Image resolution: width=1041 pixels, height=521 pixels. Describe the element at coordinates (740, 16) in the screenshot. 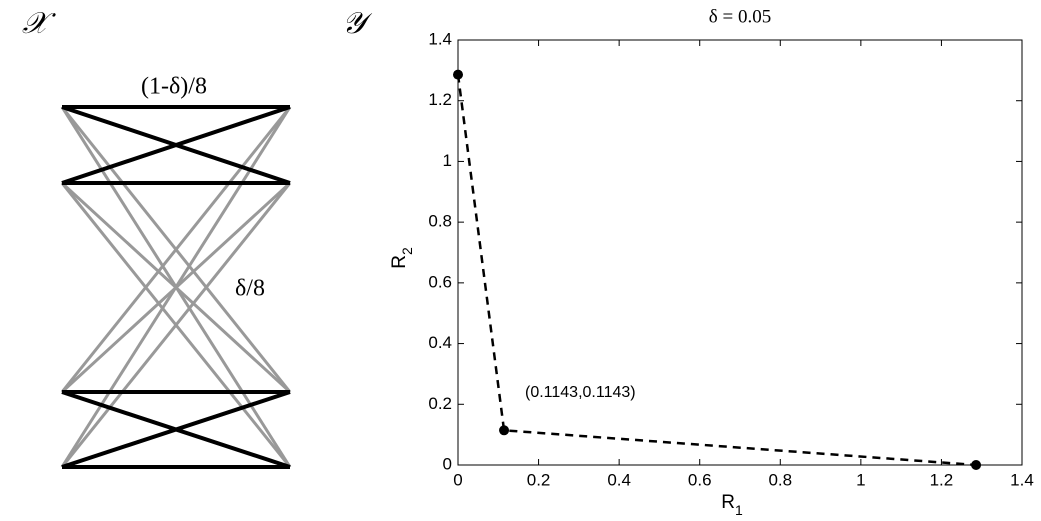

I see `chart-title: δ = 0.05` at that location.